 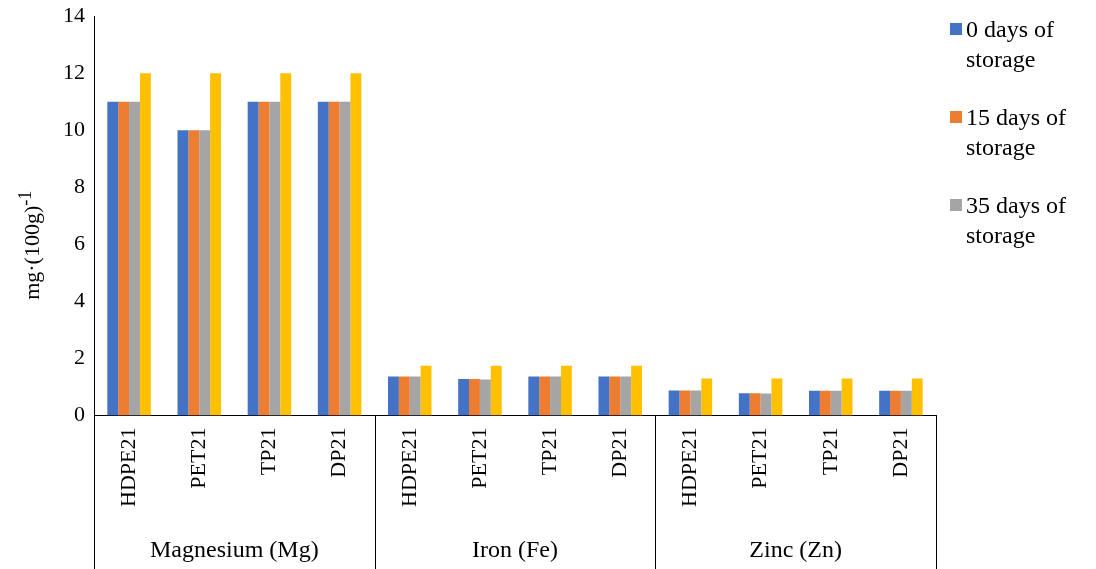 I want to click on text: Zinc (Zn), so click(x=795, y=549).